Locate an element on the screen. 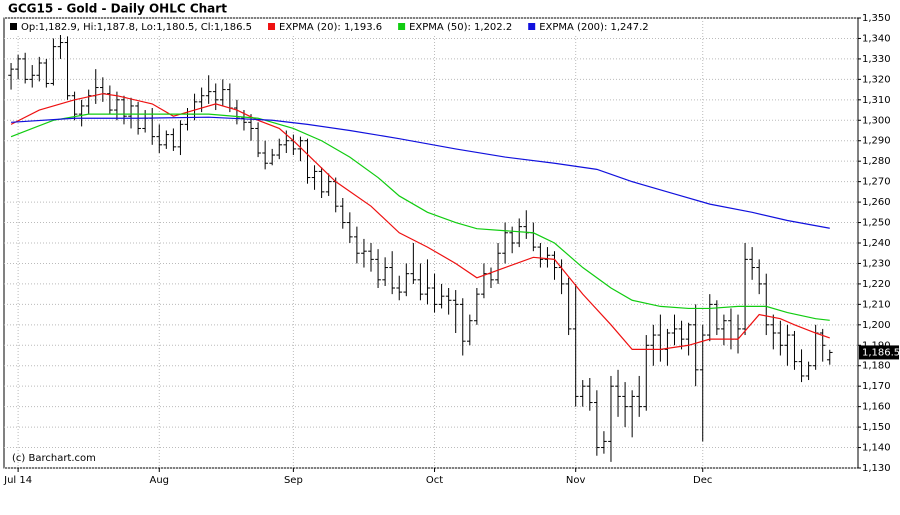 The height and width of the screenshot is (515, 900). chart-title: GCG15 - Gold - Daily OHLC Chart is located at coordinates (117, 9).